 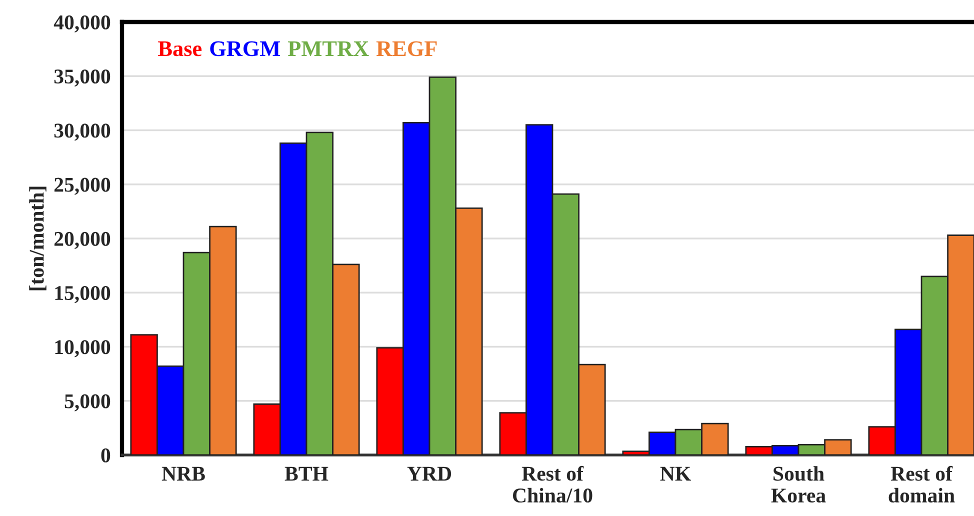 I want to click on y-axis-title: [ton/month], so click(x=37, y=238).